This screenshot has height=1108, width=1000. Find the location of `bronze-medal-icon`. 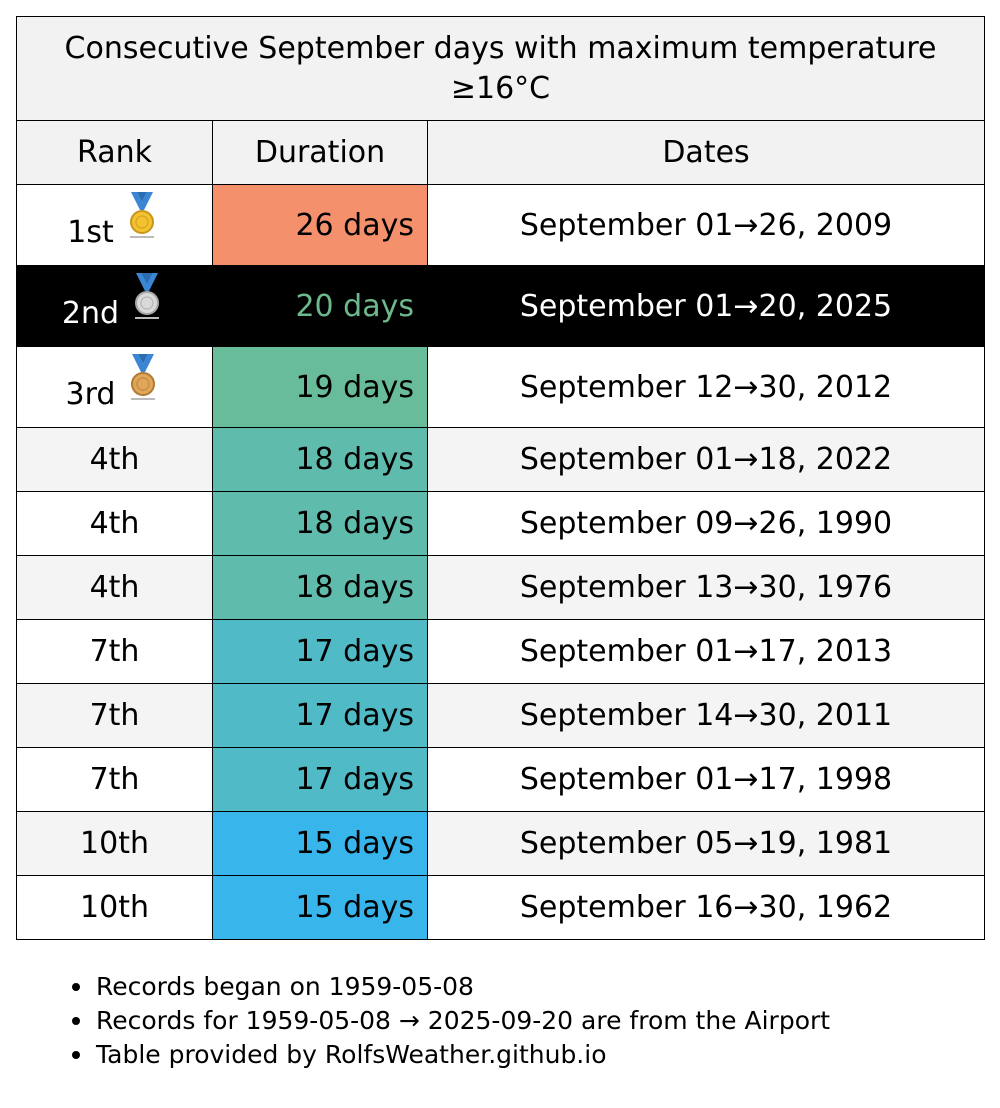

bronze-medal-icon is located at coordinates (143, 377).